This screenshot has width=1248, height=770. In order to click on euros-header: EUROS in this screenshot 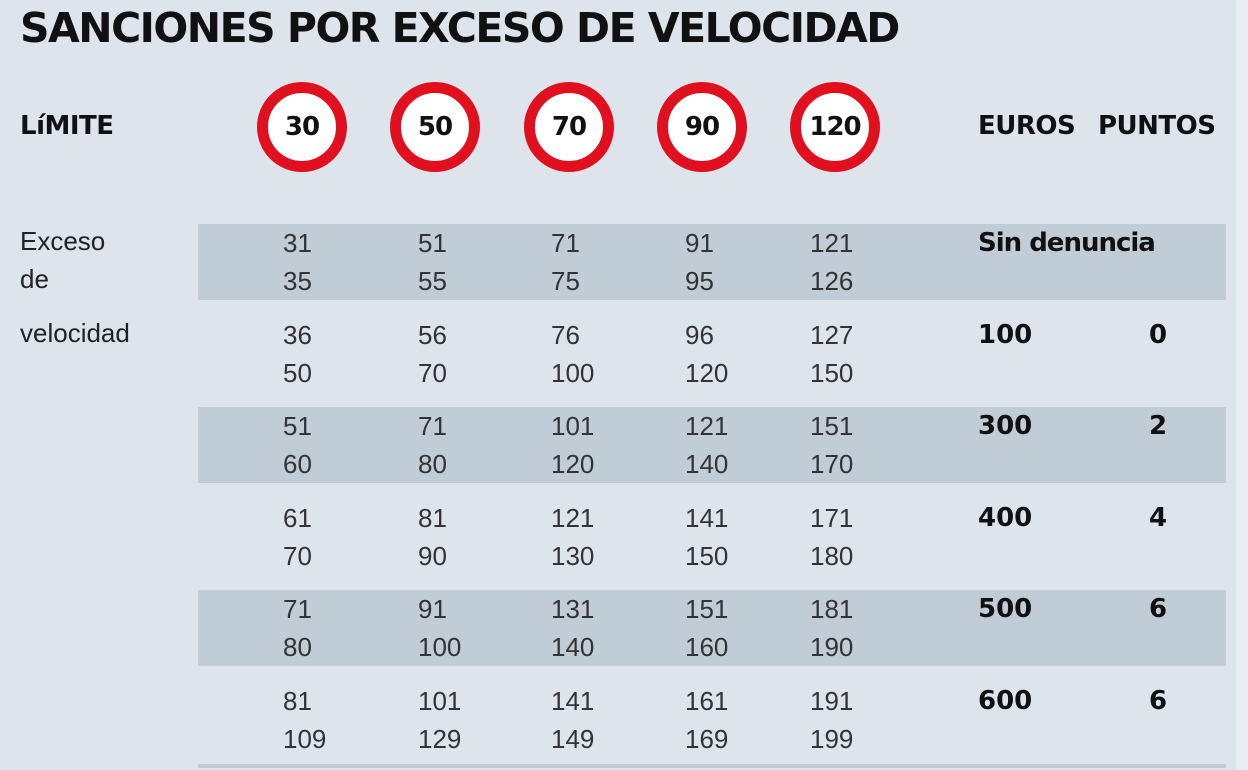, I will do `click(1027, 126)`.